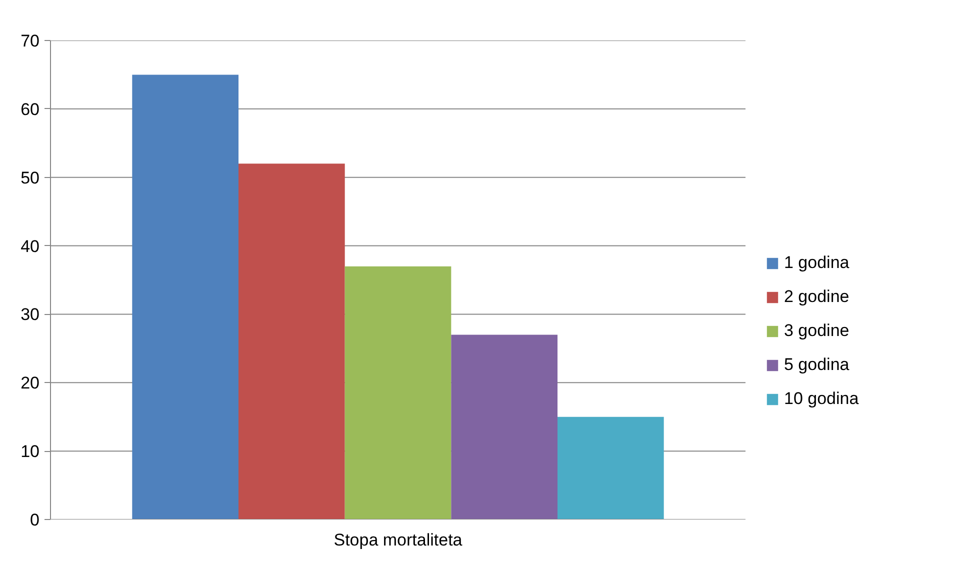 This screenshot has width=957, height=584. What do you see at coordinates (30, 314) in the screenshot?
I see `y-tick-label: 30` at bounding box center [30, 314].